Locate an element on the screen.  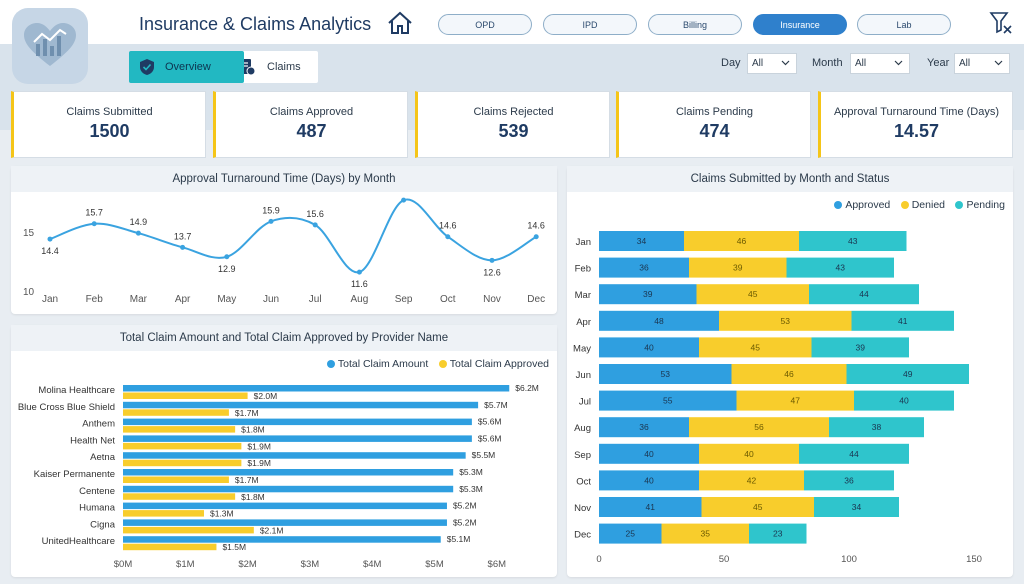
bar-label: 48 is located at coordinates (659, 321).